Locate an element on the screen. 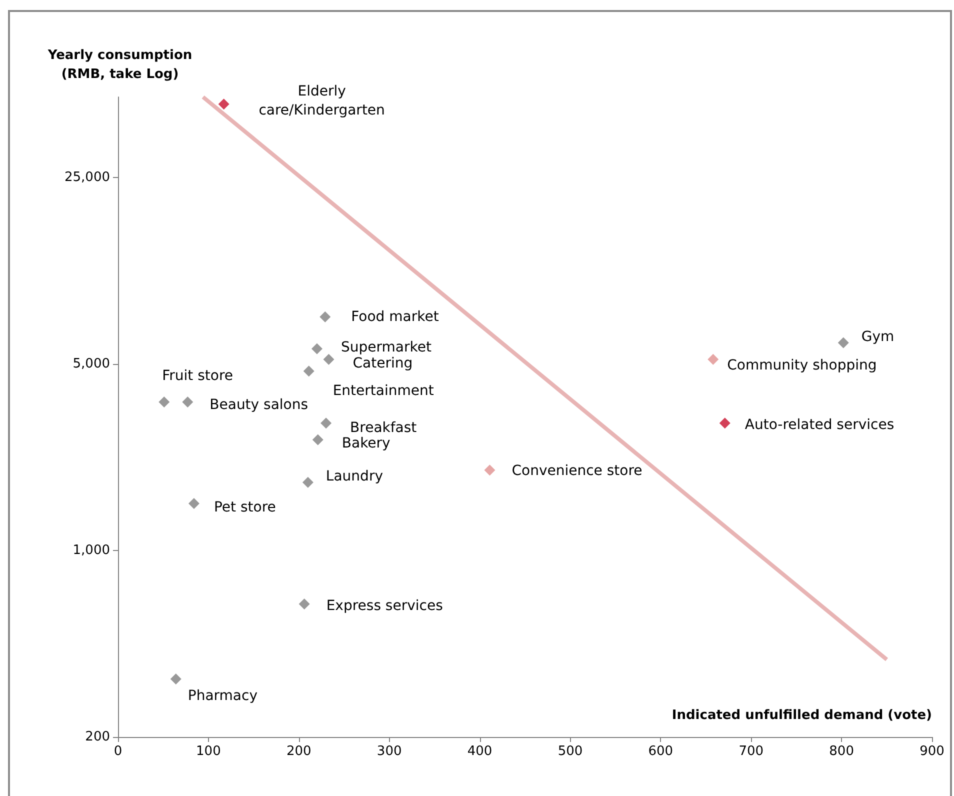 Image resolution: width=954 pixels, height=796 pixels. annotation: Pharmacy is located at coordinates (223, 696).